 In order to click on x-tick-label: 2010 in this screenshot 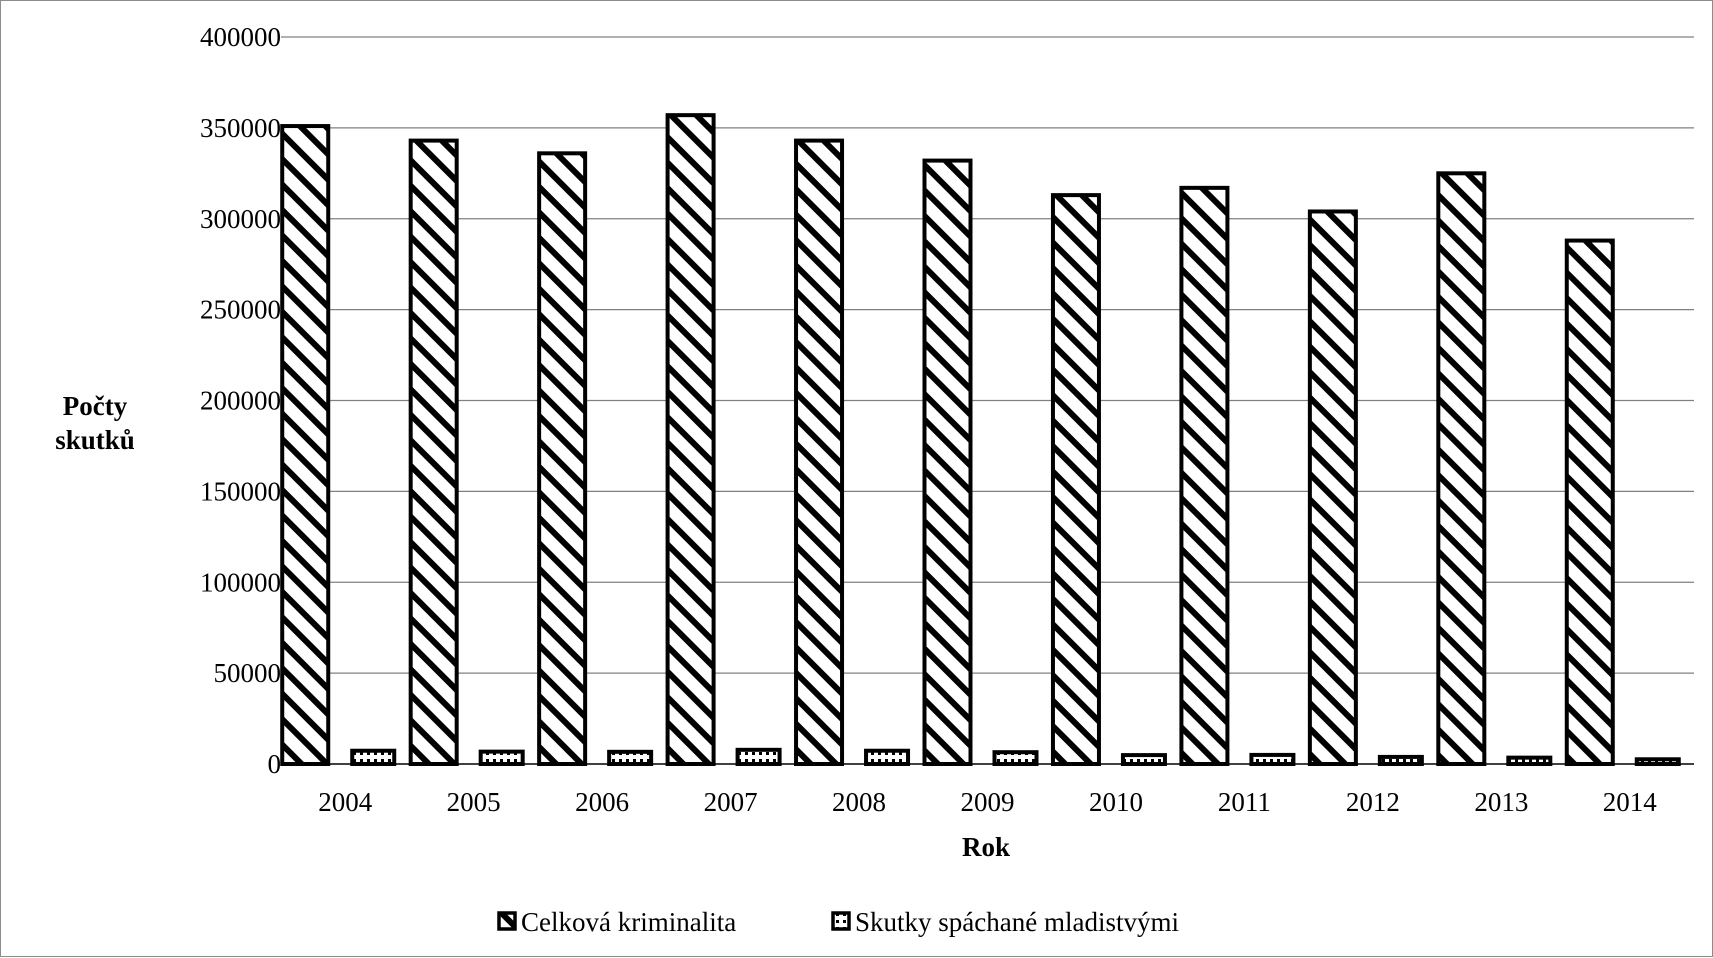, I will do `click(1116, 802)`.